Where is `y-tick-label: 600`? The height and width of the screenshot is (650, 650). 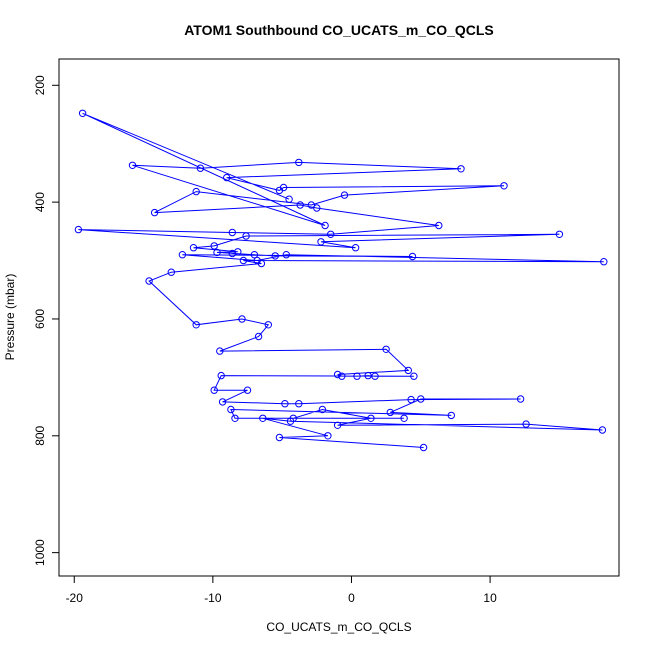
y-tick-label: 600 is located at coordinates (40, 319).